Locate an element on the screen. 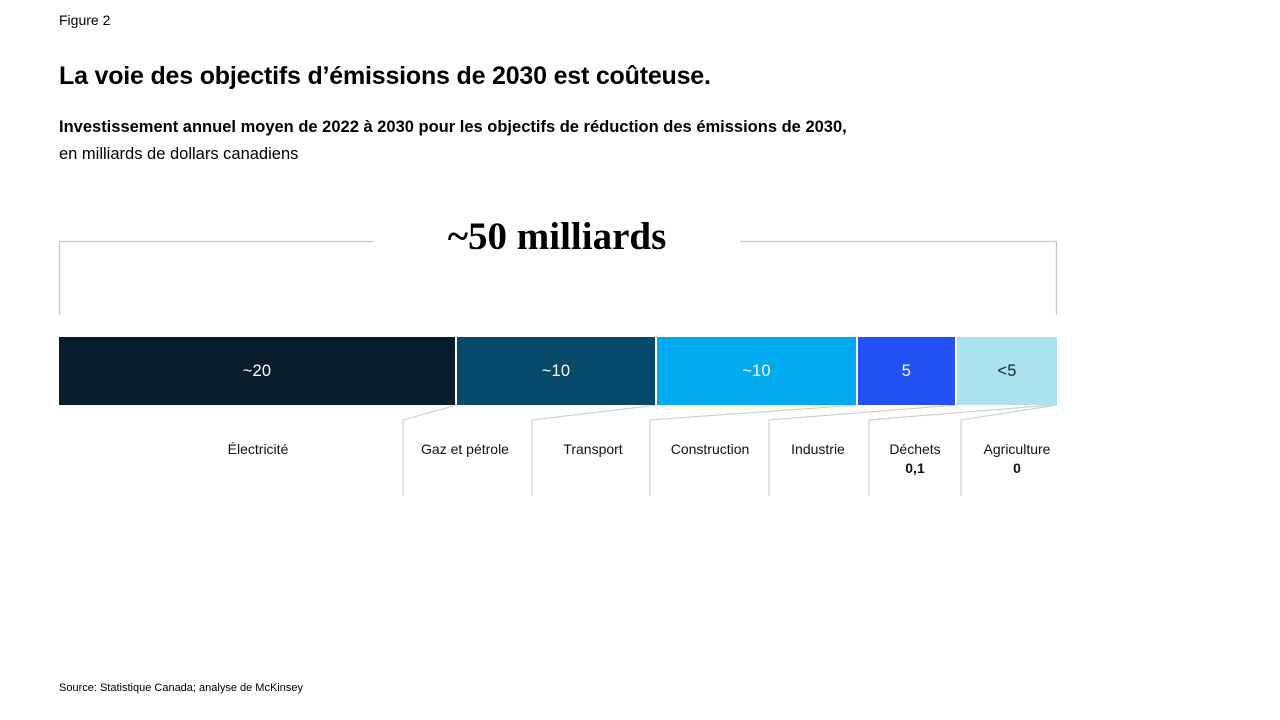 This screenshot has width=1280, height=720. category-label-3: Transport is located at coordinates (593, 449).